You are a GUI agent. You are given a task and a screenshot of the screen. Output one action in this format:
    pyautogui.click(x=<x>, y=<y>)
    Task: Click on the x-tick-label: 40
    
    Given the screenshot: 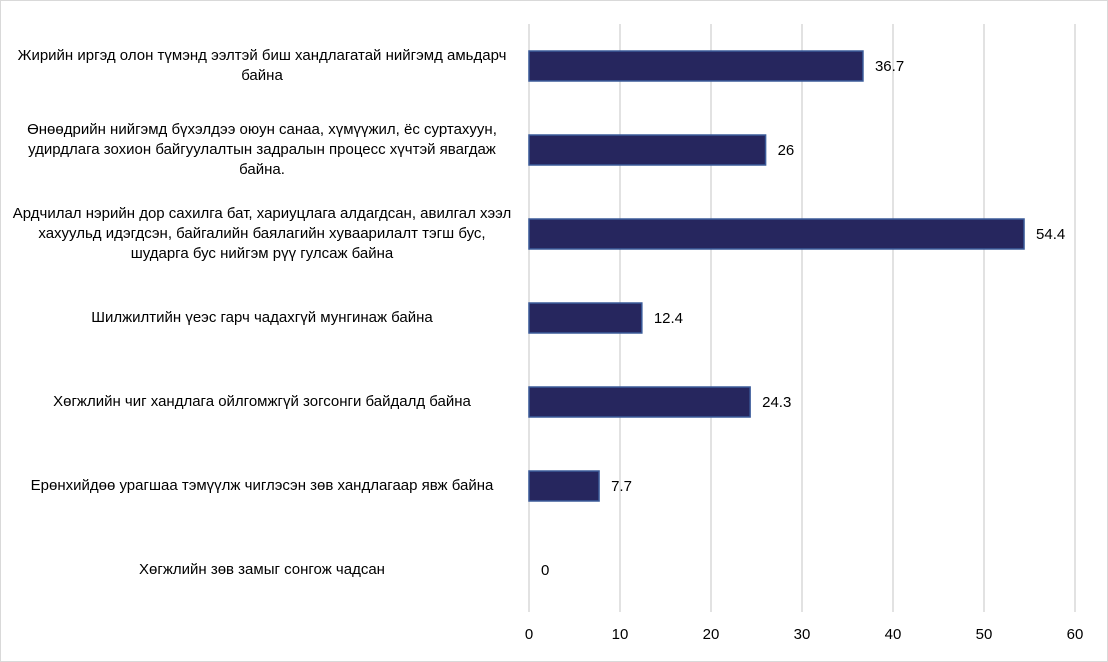 What is the action you would take?
    pyautogui.click(x=893, y=634)
    